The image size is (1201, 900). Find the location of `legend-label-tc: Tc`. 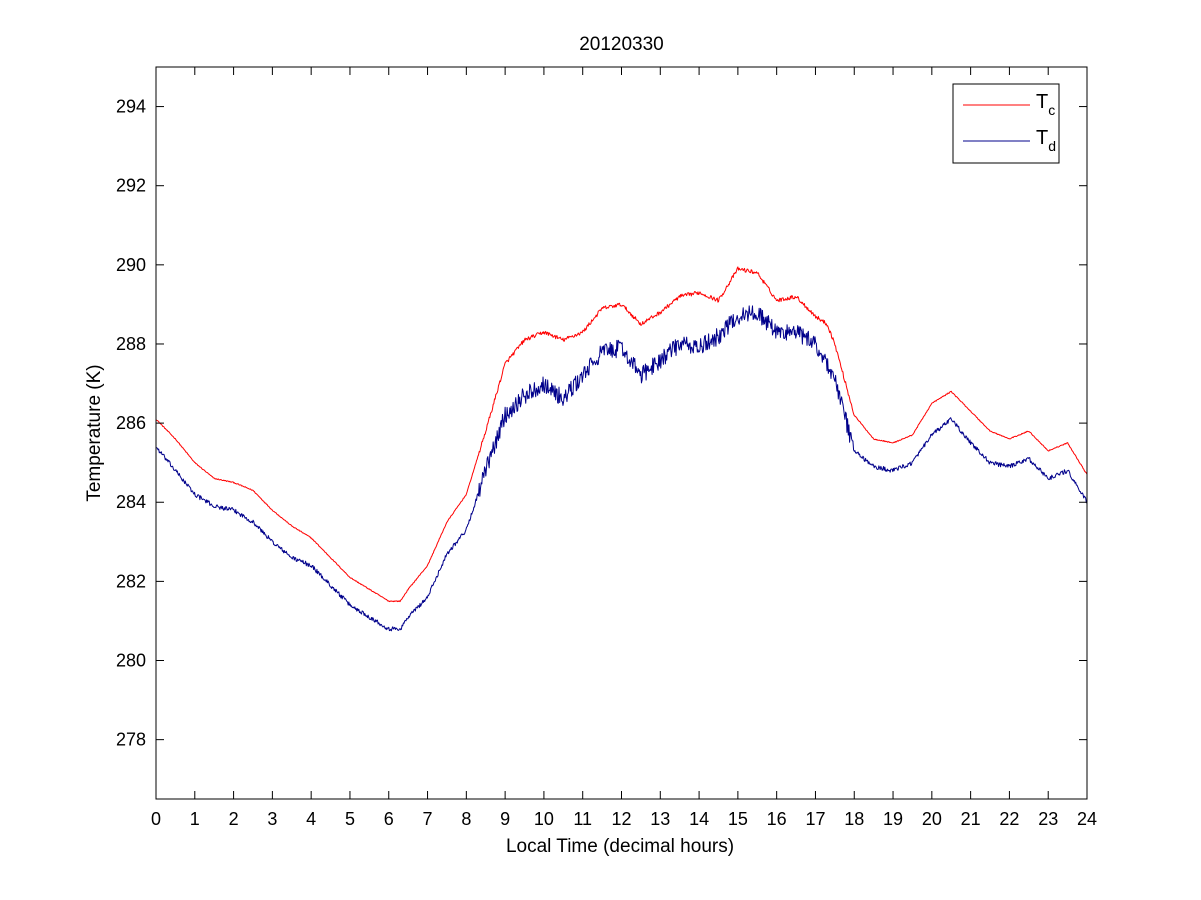

legend-label-tc: Tc is located at coordinates (1045, 104).